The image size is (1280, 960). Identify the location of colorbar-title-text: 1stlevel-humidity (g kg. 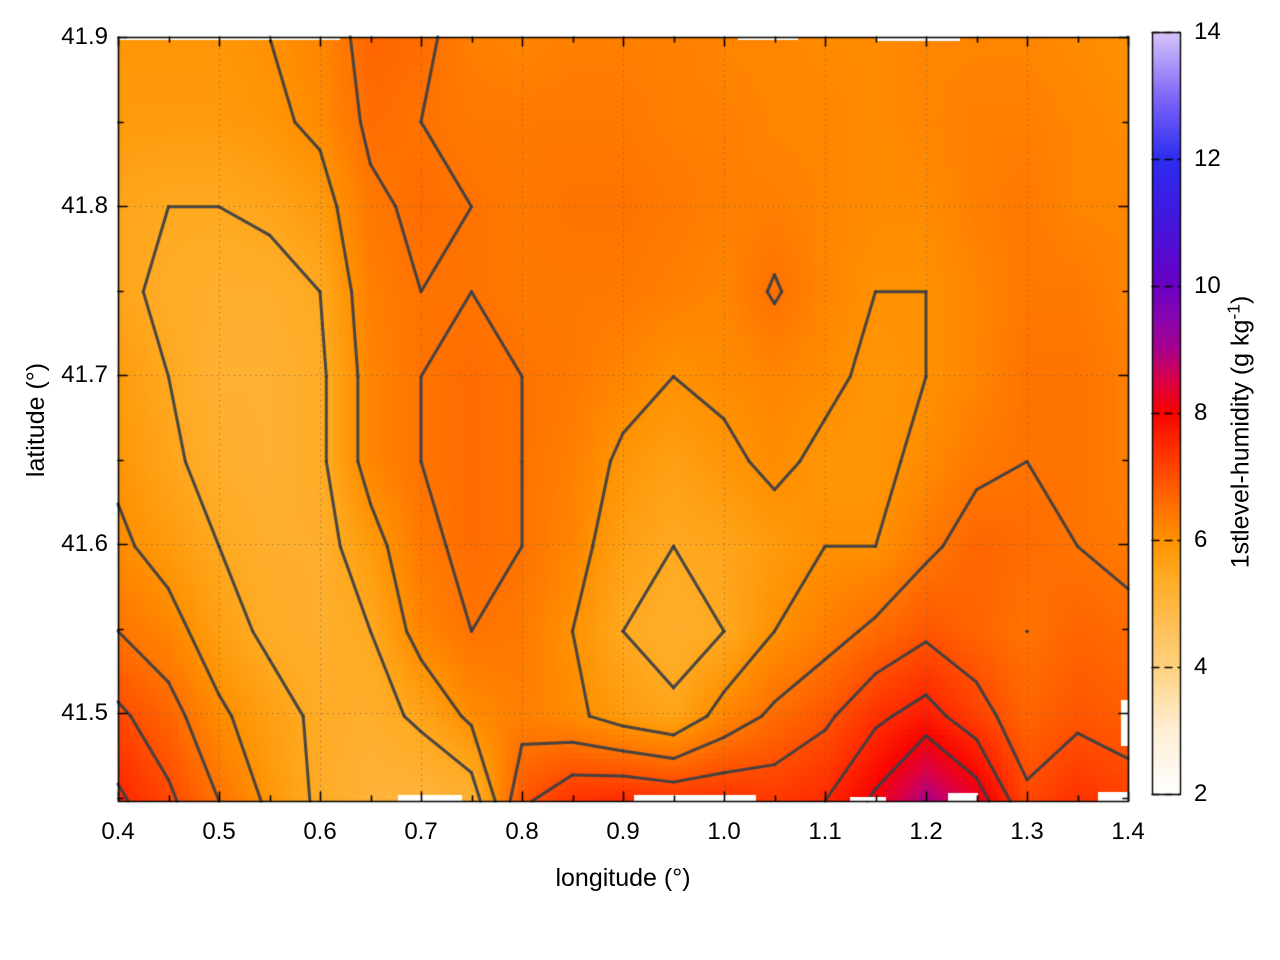
(1240, 444).